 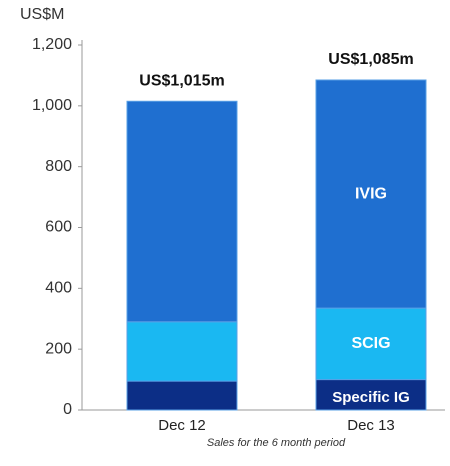 What do you see at coordinates (58, 288) in the screenshot?
I see `y-tick-label: 400` at bounding box center [58, 288].